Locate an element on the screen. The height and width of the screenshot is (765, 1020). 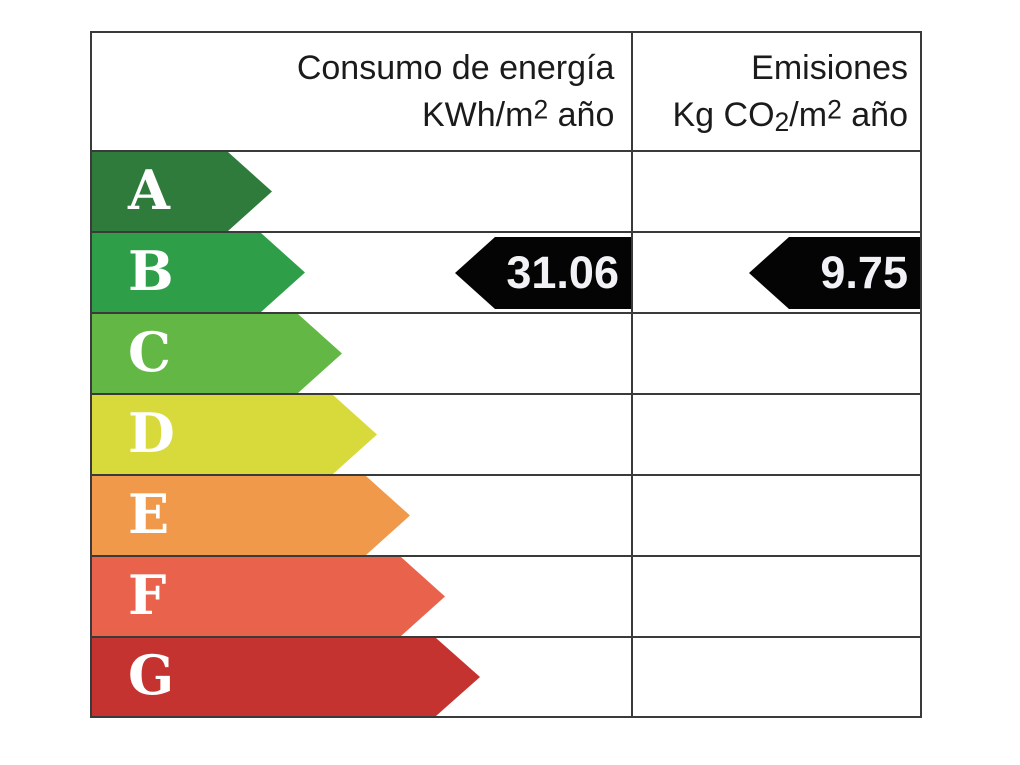
rating-arrow-a-icon: A is located at coordinates (182, 191).